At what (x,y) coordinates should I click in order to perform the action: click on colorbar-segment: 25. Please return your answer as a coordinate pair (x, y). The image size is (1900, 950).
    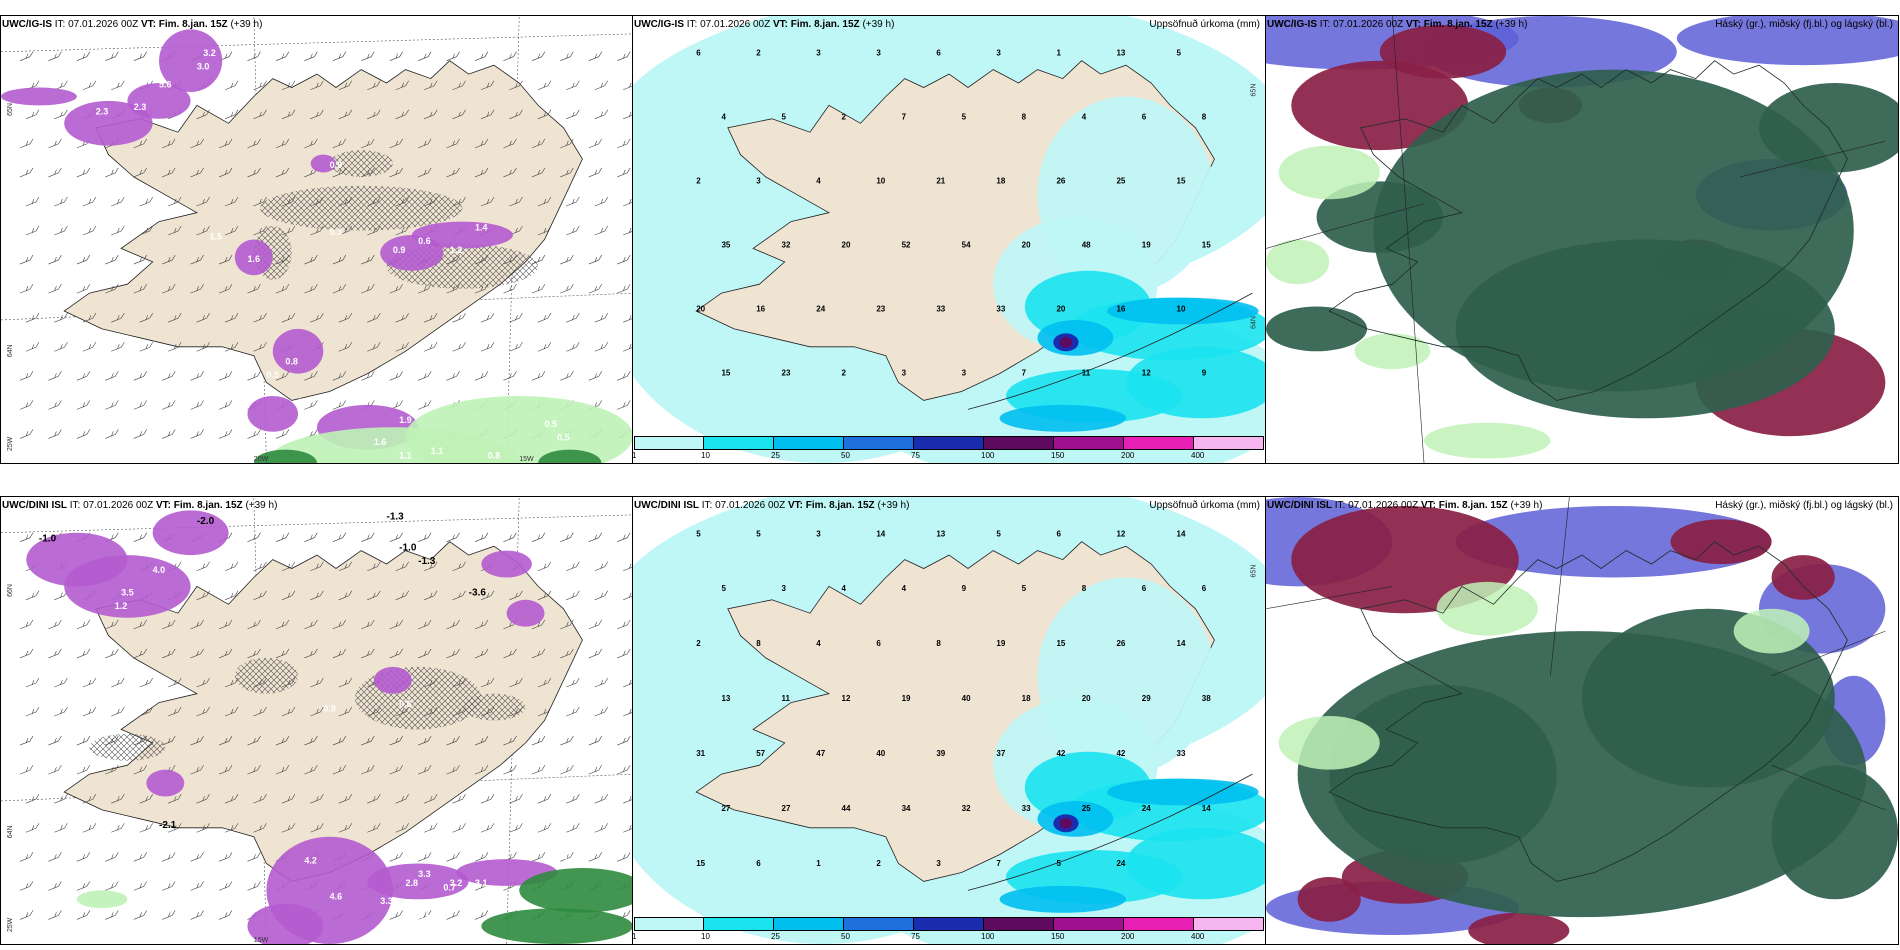
    Looking at the image, I should click on (807, 448).